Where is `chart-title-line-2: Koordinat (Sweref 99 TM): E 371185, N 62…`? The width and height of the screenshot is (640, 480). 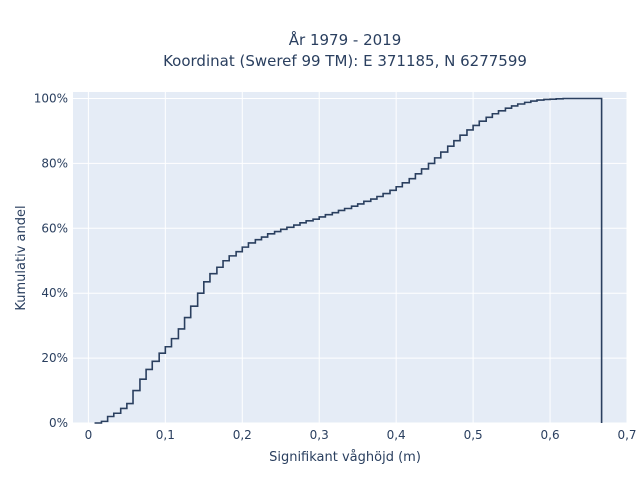
chart-title-line-2: Koordinat (Sweref 99 TM): E 371185, N 62… is located at coordinates (345, 61).